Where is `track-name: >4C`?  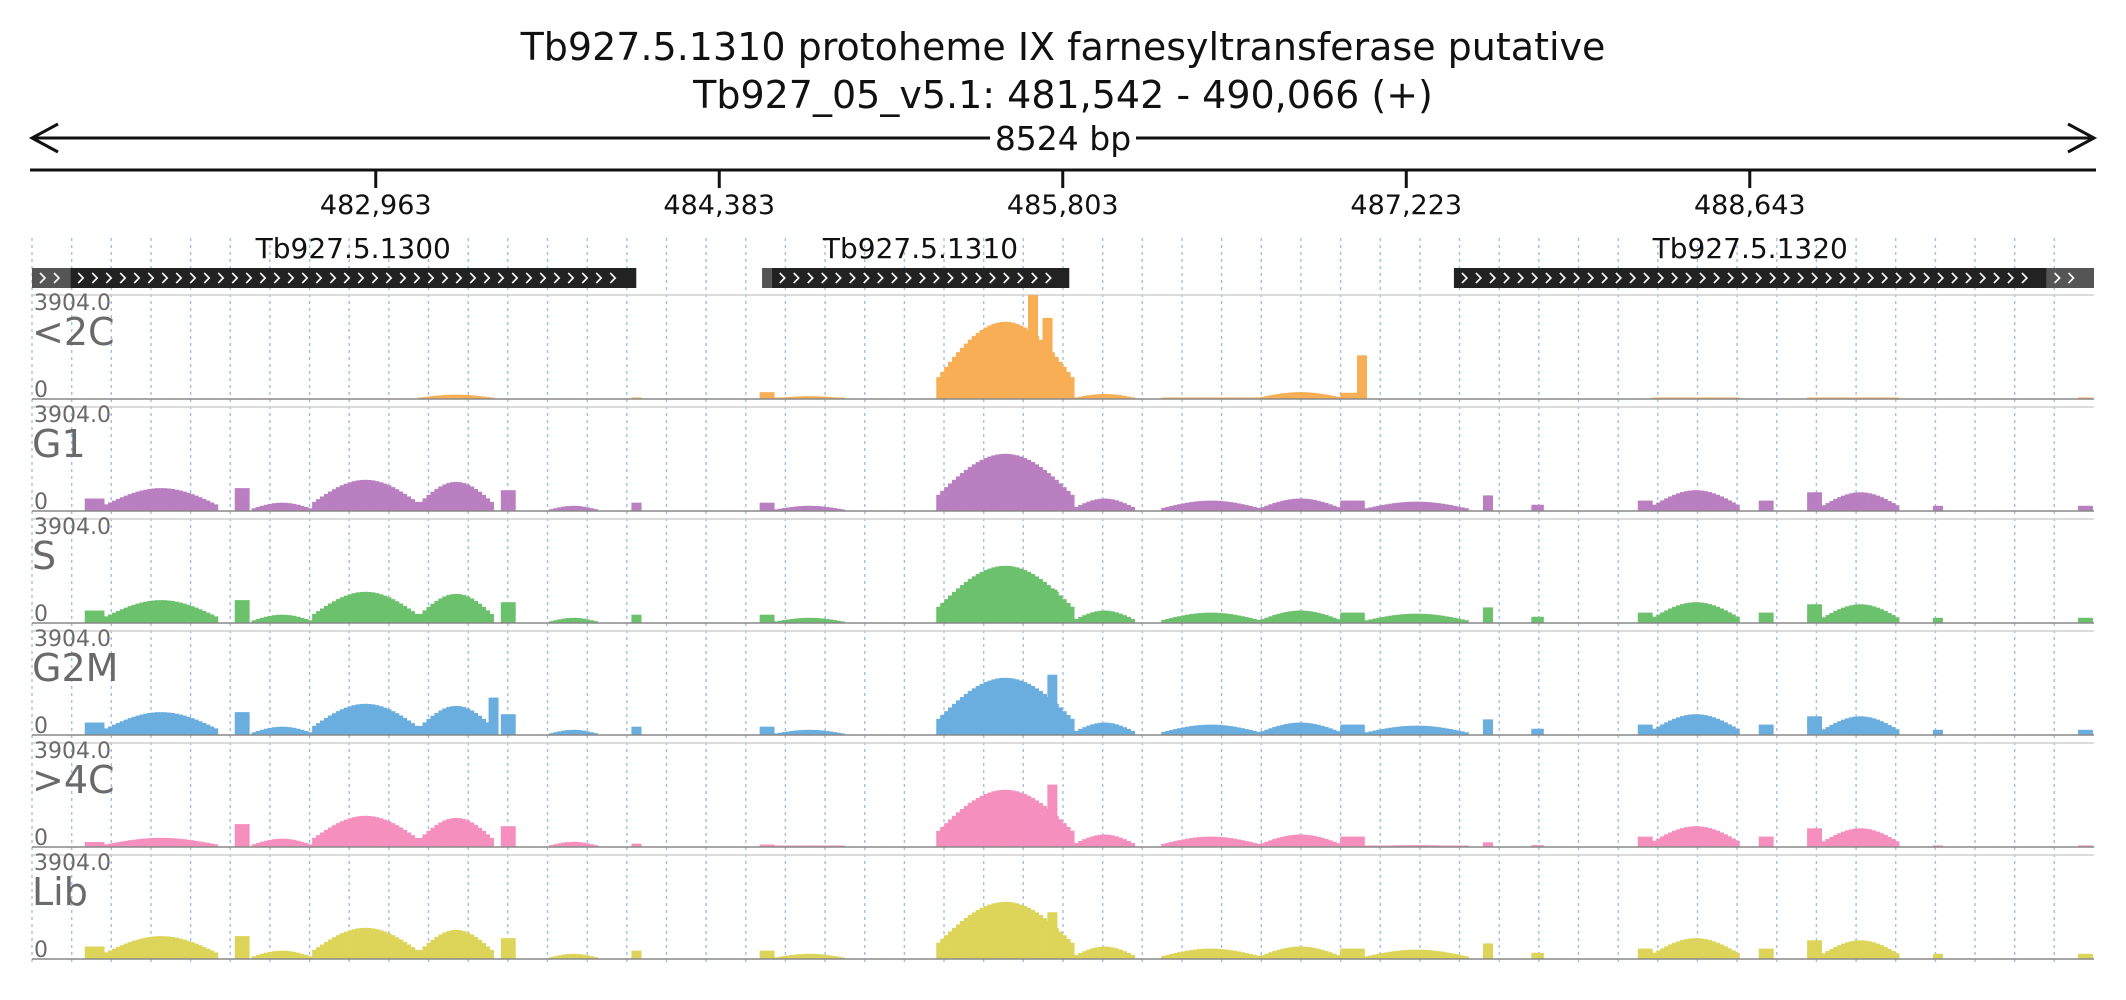 track-name: >4C is located at coordinates (73, 780).